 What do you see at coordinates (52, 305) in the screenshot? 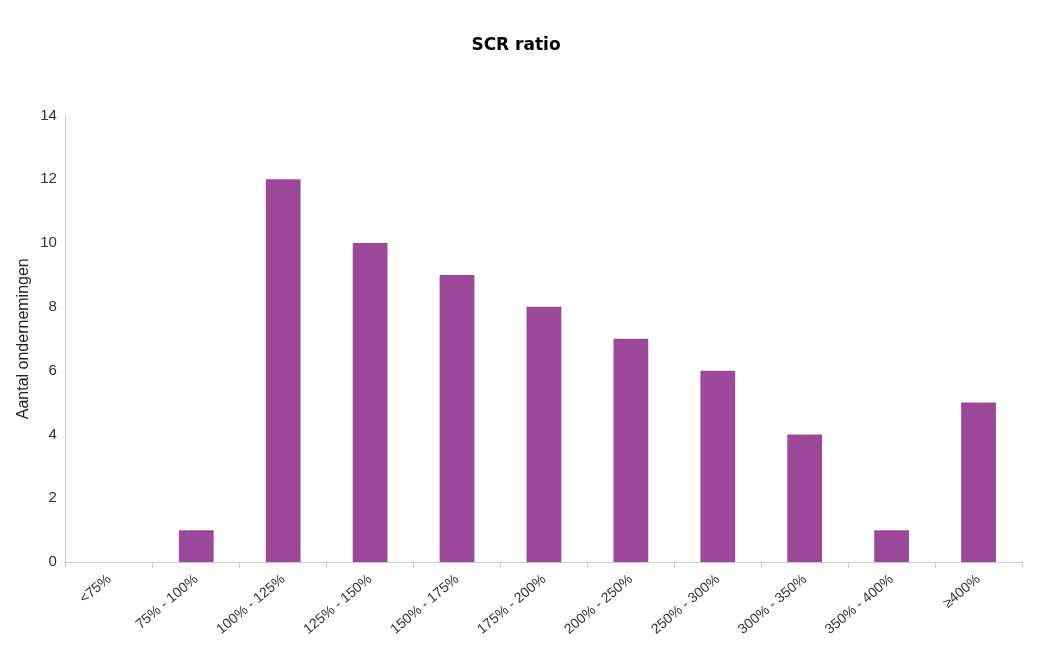
I see `y-tick-label: 8` at bounding box center [52, 305].